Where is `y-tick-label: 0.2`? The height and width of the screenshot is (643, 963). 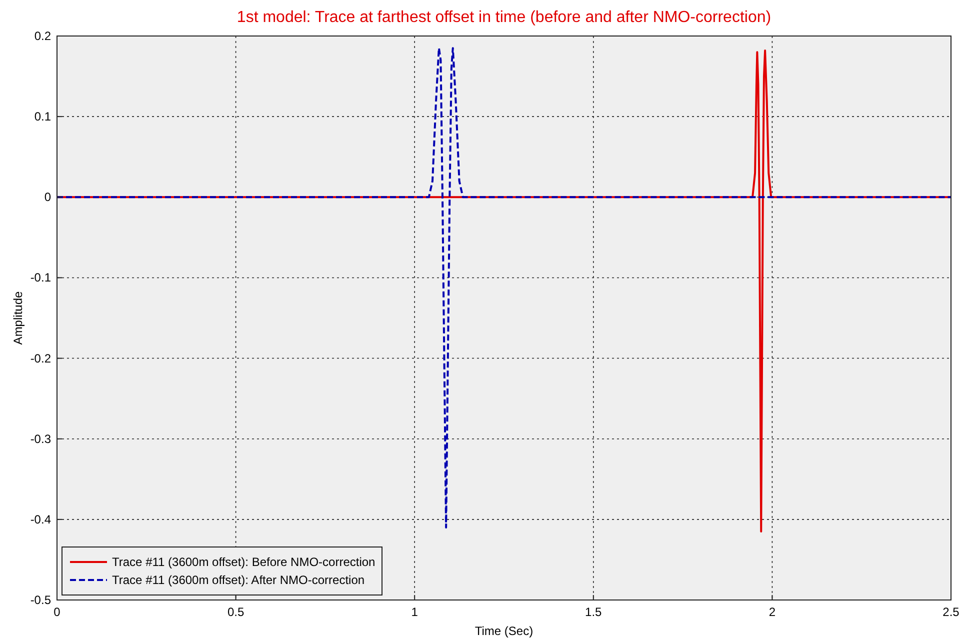 y-tick-label: 0.2 is located at coordinates (43, 36).